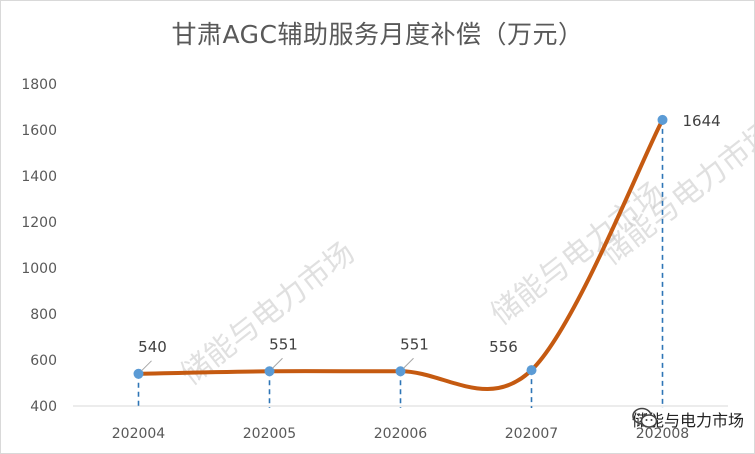 This screenshot has width=755, height=454. Describe the element at coordinates (531, 434) in the screenshot. I see `x-tick-label: 202007` at that location.